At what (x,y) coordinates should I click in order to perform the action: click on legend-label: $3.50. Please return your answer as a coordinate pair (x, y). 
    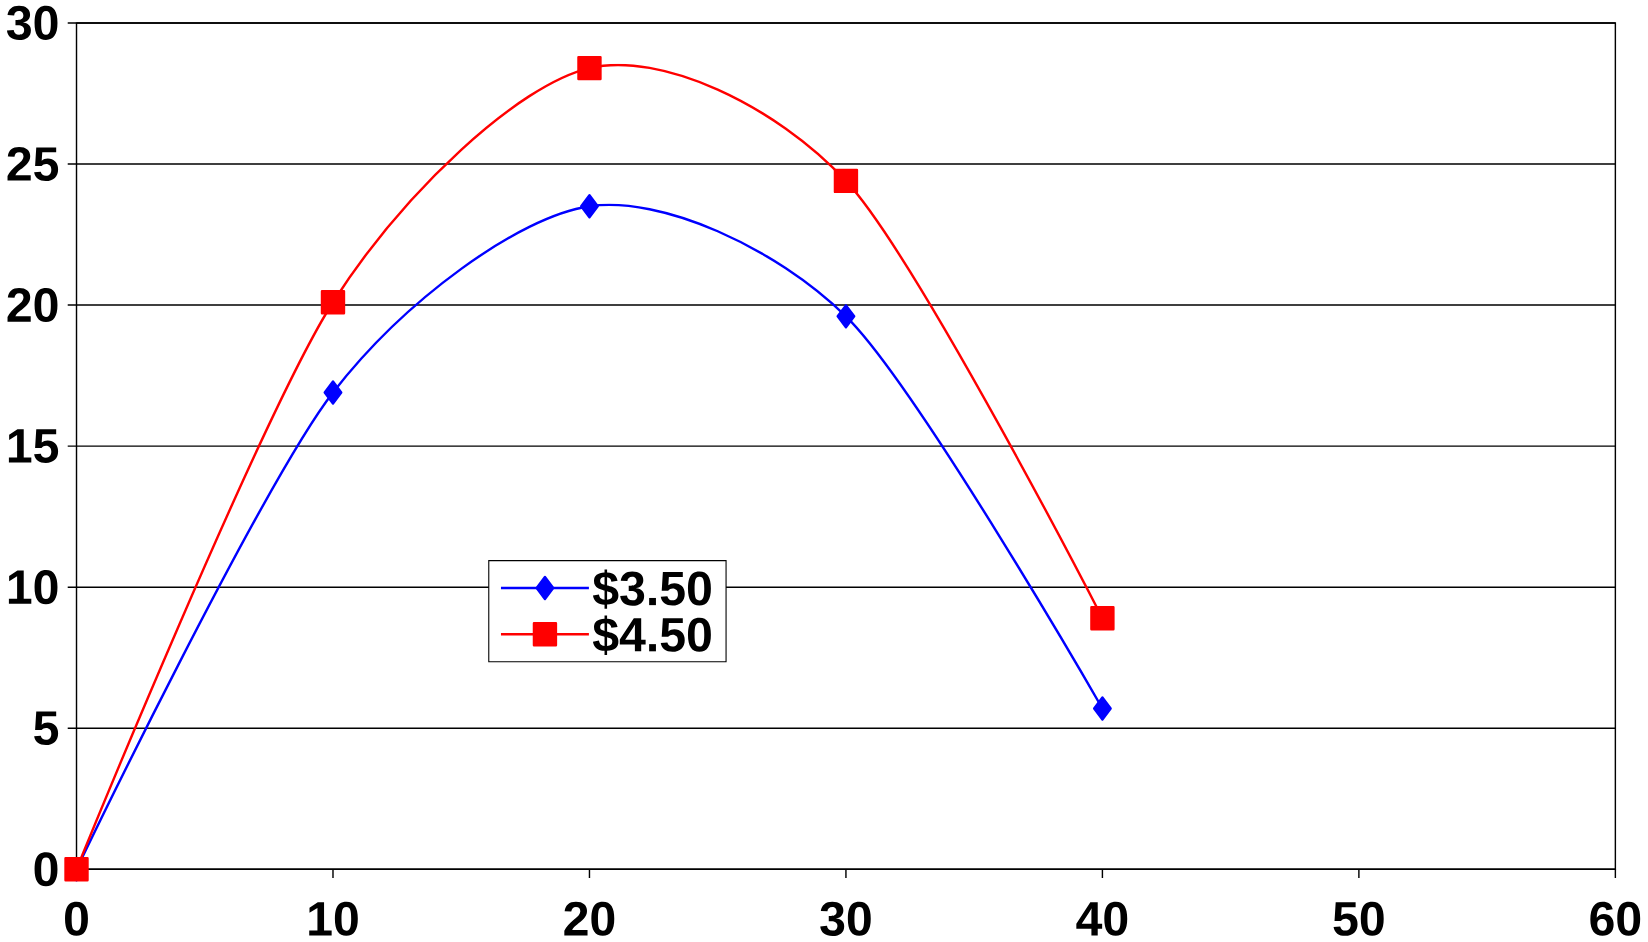
    Looking at the image, I should click on (651, 589).